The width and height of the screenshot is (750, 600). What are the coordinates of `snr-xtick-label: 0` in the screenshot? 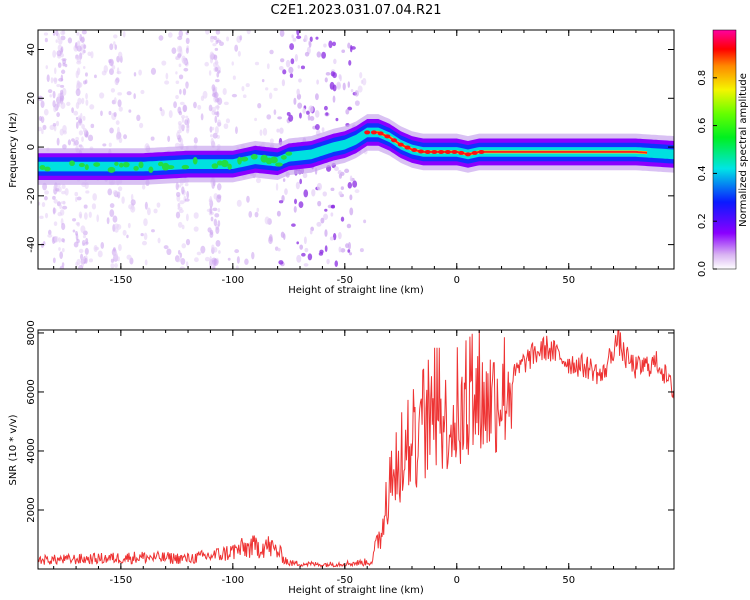 It's located at (457, 580).